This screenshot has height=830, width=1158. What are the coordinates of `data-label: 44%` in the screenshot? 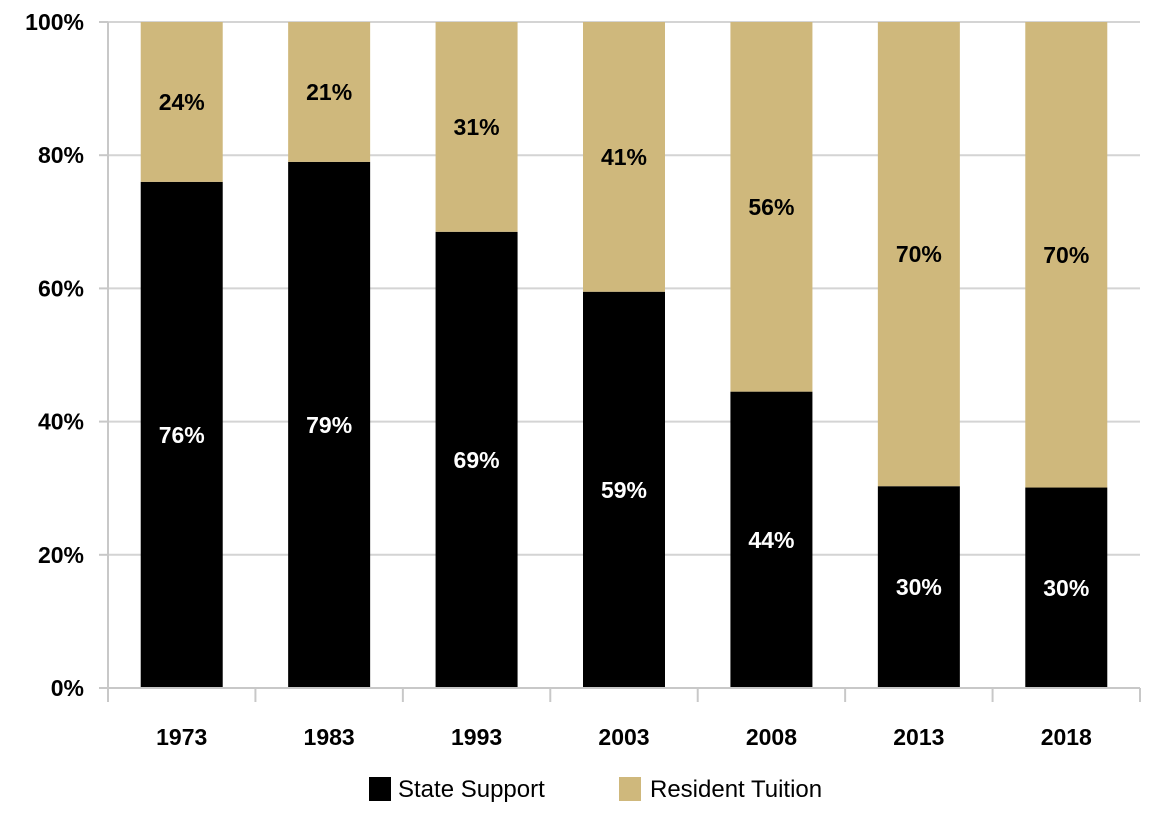 It's located at (771, 540).